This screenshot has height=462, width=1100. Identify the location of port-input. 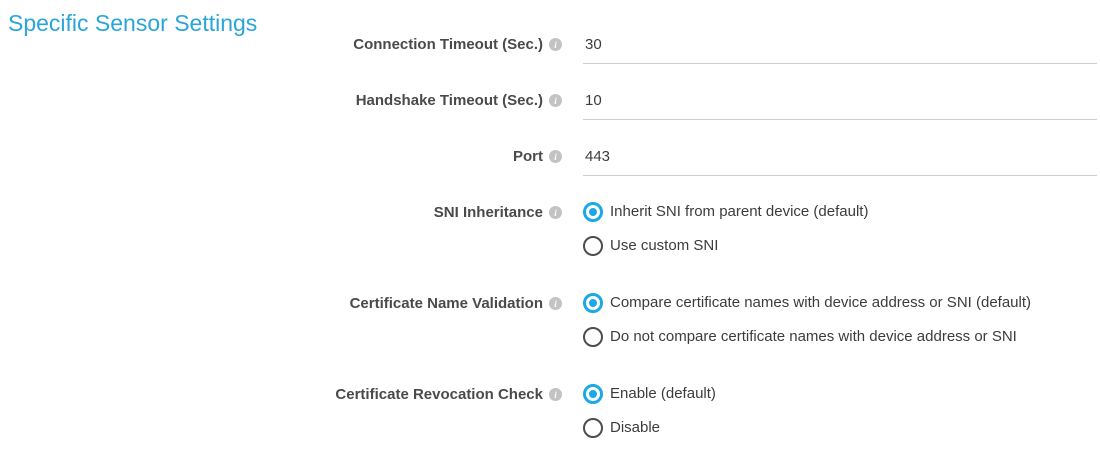
(840, 161).